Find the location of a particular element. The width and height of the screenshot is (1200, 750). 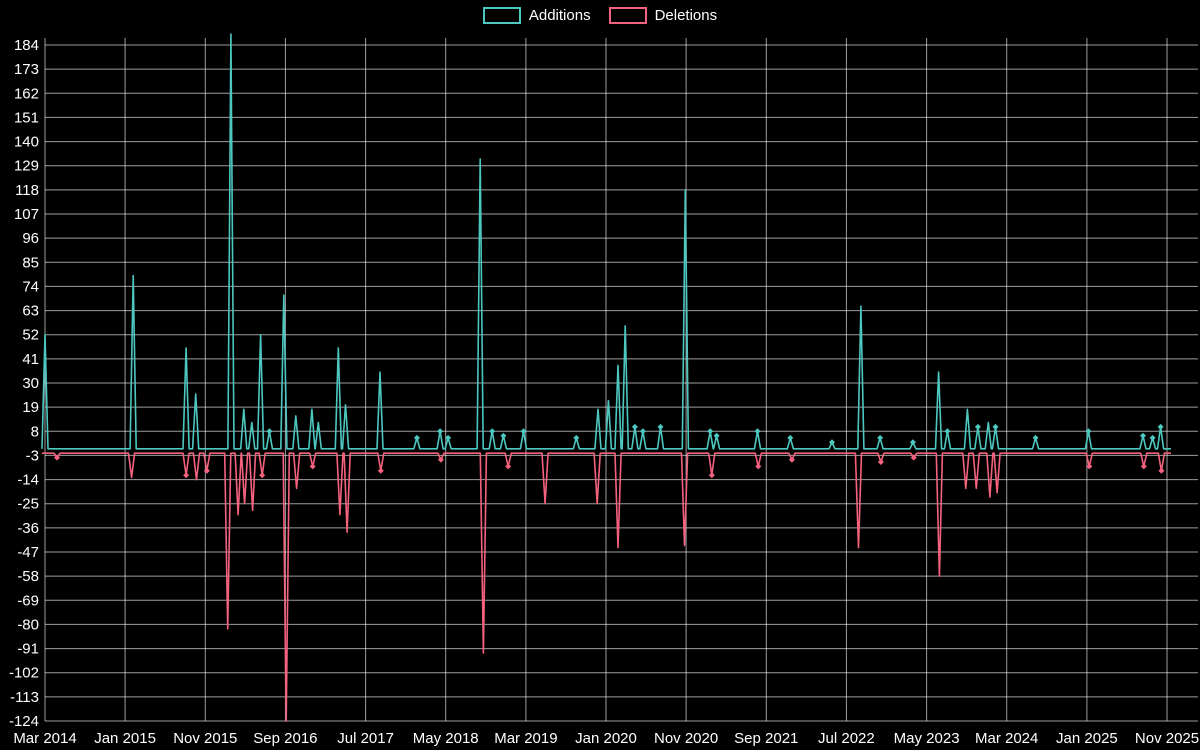

y-tick-label: 63 is located at coordinates (30, 311).